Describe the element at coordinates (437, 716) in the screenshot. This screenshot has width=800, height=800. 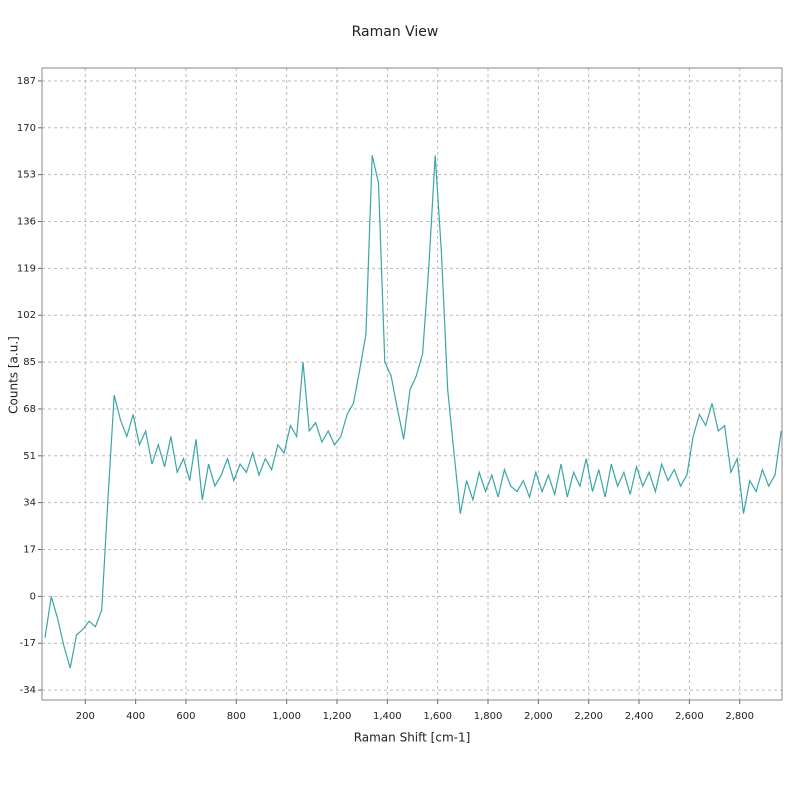
I see `x-tick-label: 1,600` at that location.